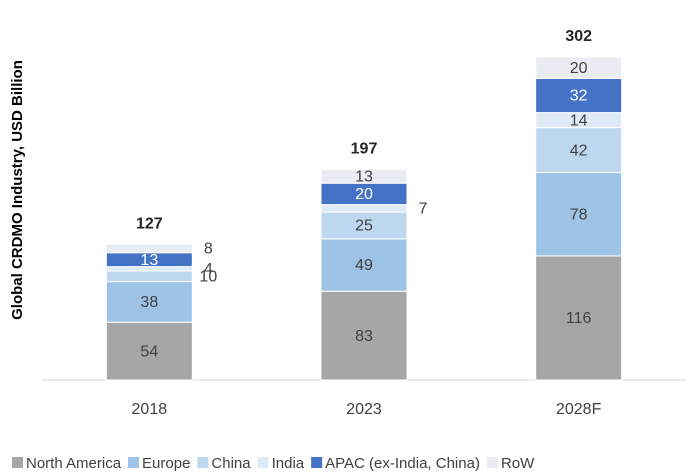 This screenshot has width=686, height=472. What do you see at coordinates (208, 269) in the screenshot?
I see `data-label: 4` at bounding box center [208, 269].